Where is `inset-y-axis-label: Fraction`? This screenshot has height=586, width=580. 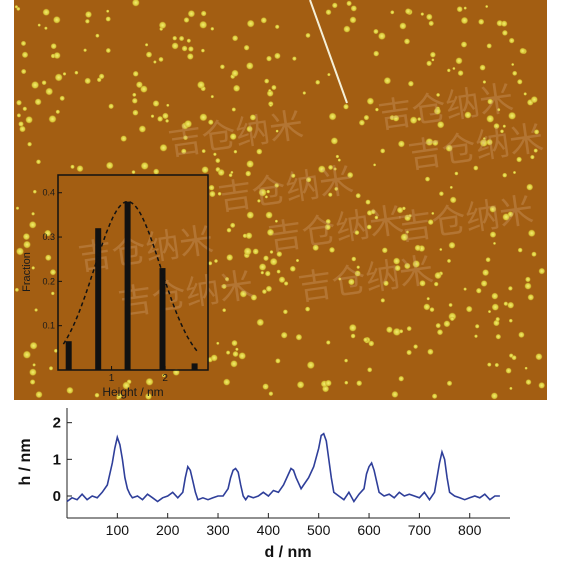 inset-y-axis-label: Fraction is located at coordinates (27, 272).